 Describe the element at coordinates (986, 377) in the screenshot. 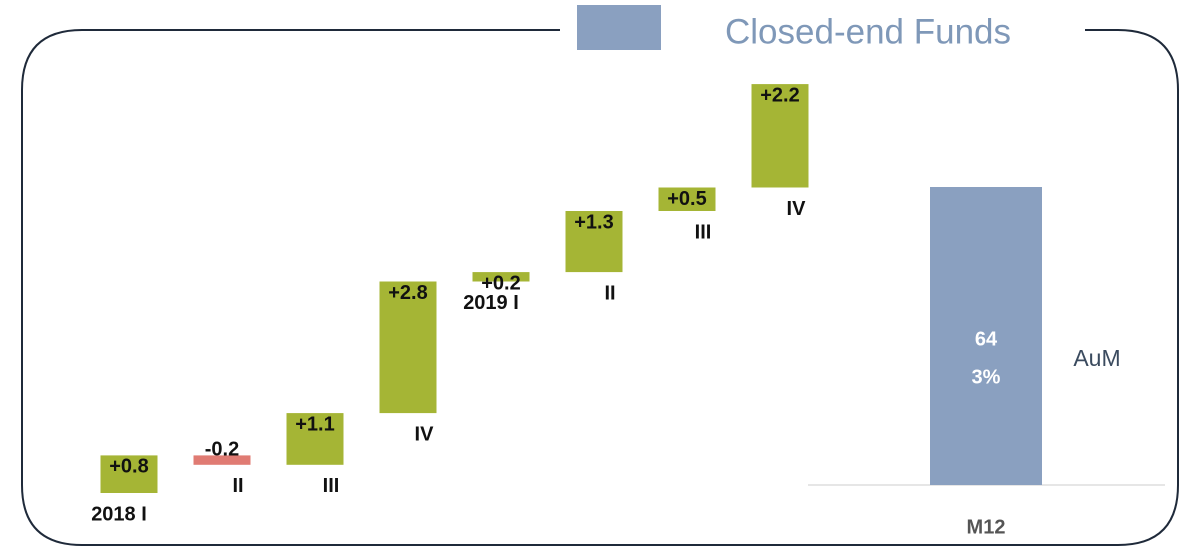

I see `total-share: 3%` at that location.